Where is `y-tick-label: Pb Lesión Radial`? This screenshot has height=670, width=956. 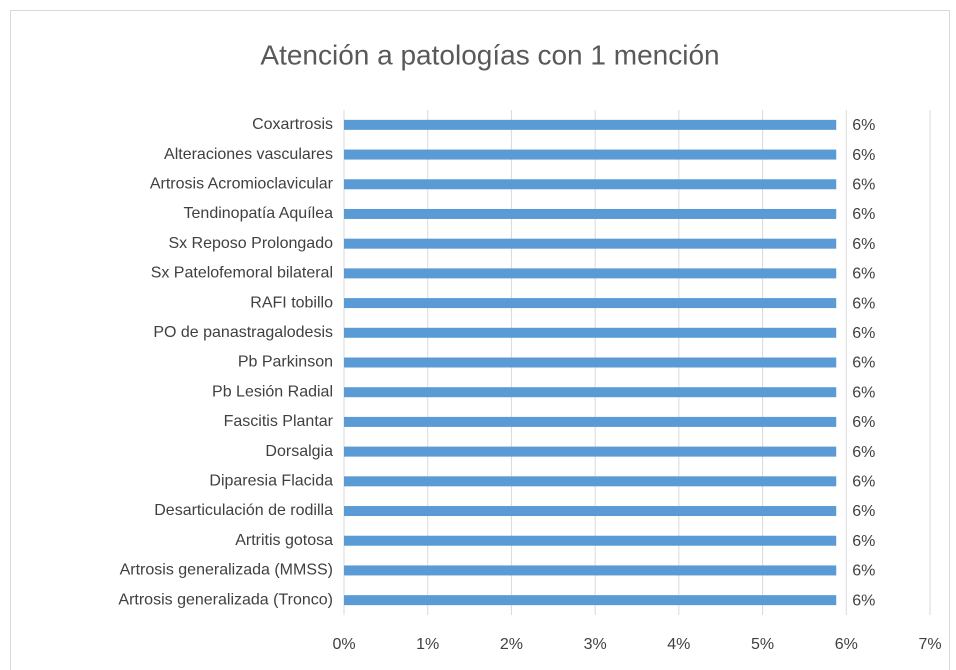 y-tick-label: Pb Lesión Radial is located at coordinates (272, 391).